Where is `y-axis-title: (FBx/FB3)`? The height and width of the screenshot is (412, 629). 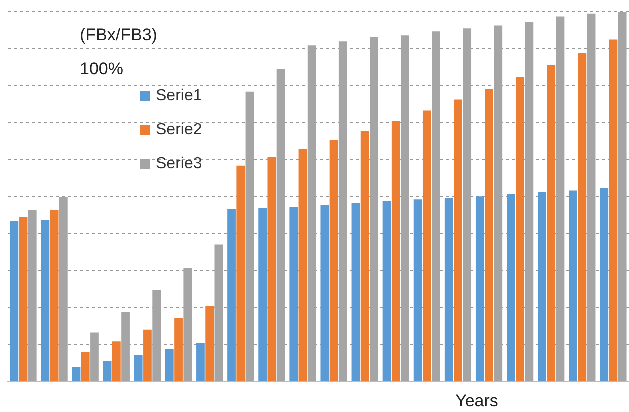 y-axis-title: (FBx/FB3) is located at coordinates (119, 35).